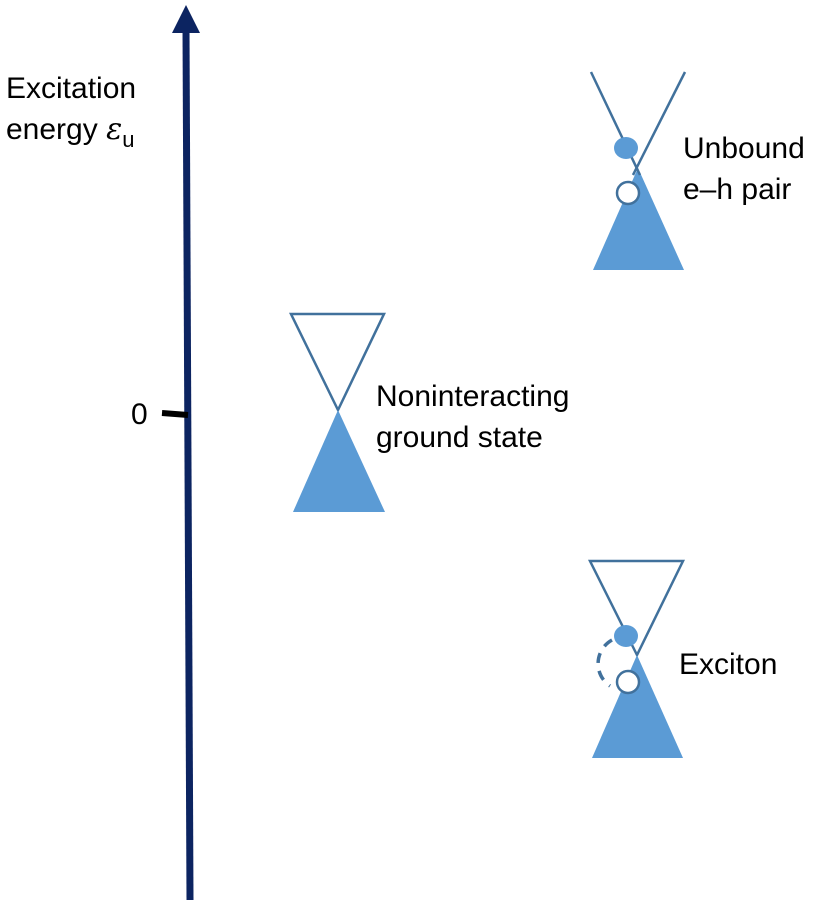 The width and height of the screenshot is (823, 907). What do you see at coordinates (744, 148) in the screenshot?
I see `unbound-pair-label-line1: Unbound` at bounding box center [744, 148].